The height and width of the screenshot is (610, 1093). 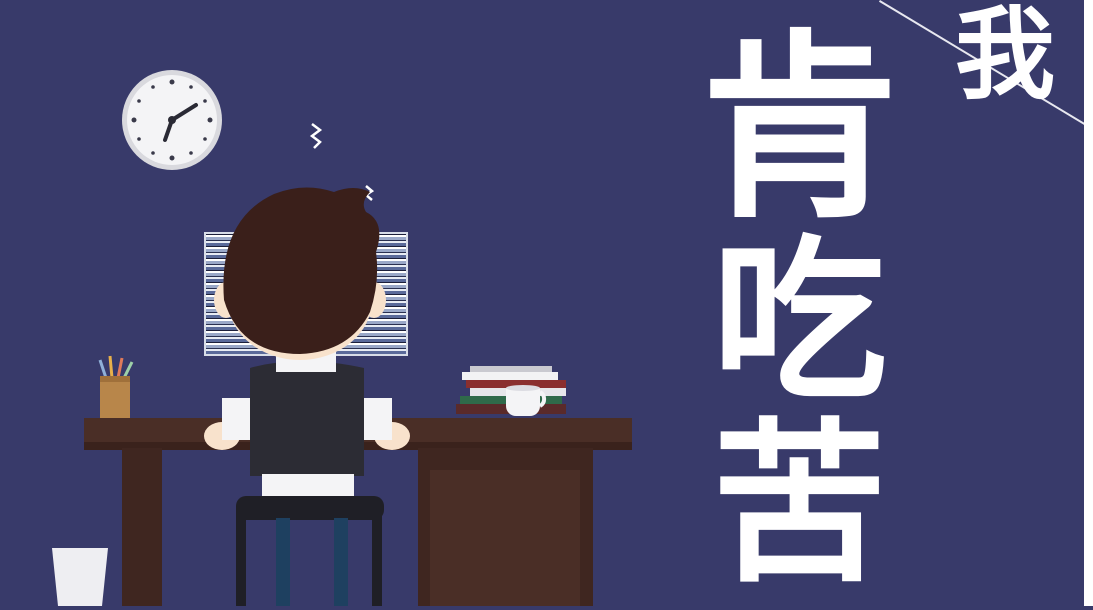 What do you see at coordinates (526, 400) in the screenshot?
I see `coffee-cup` at bounding box center [526, 400].